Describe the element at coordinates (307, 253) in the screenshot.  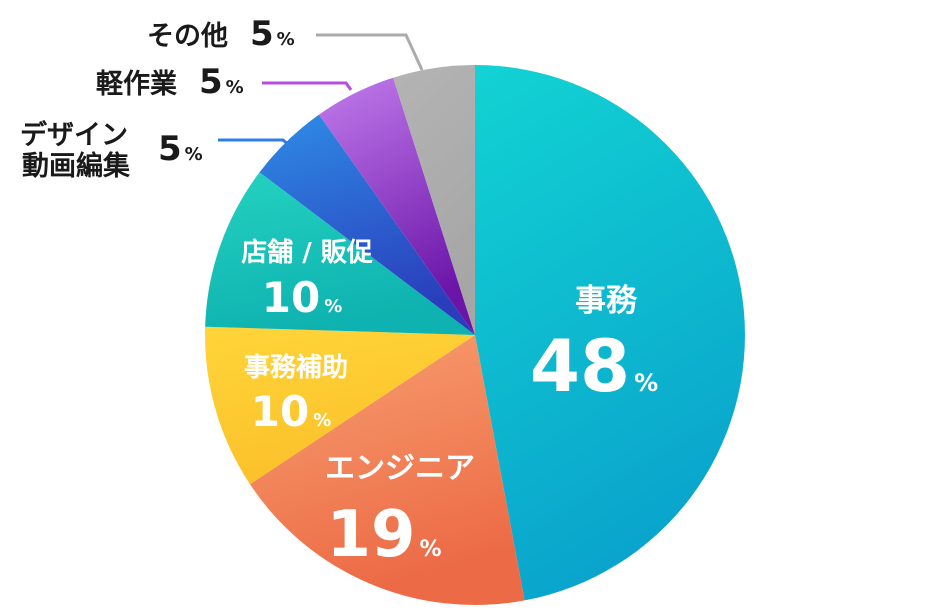
I see `slice-label-3: 店舗 / 販促` at that location.